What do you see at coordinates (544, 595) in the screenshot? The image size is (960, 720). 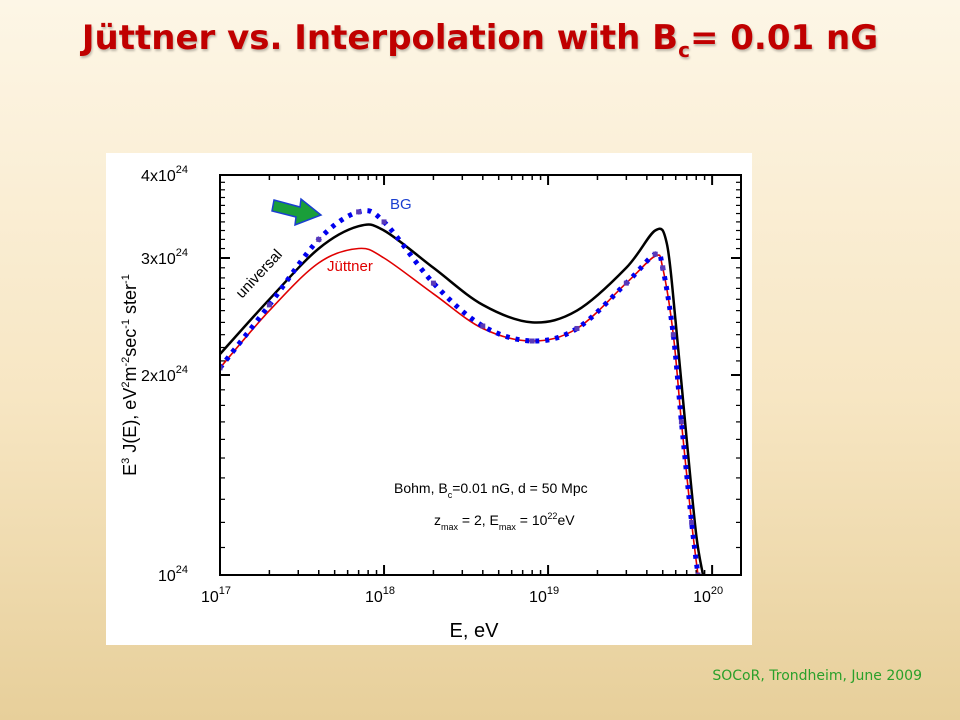 I see `x-tick-label: 1019` at bounding box center [544, 595].